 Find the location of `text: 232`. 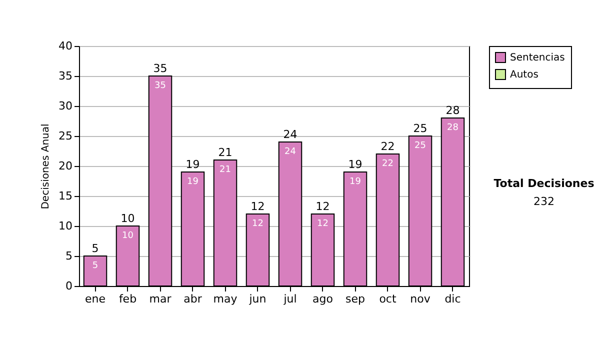

text: 232 is located at coordinates (544, 201).